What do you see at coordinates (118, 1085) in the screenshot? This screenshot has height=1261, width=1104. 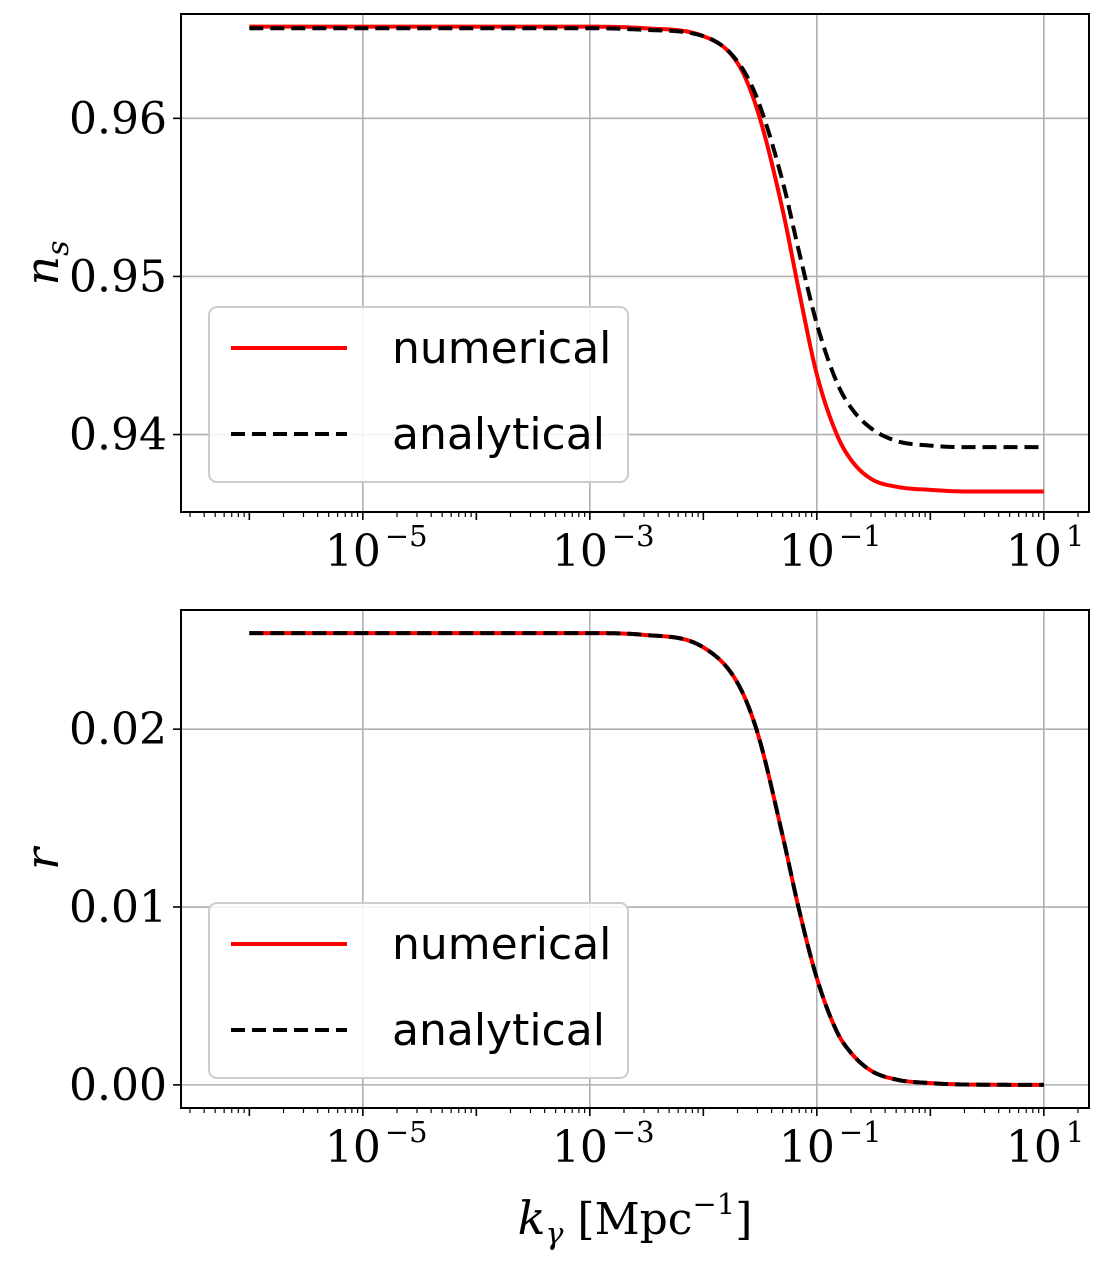 I see `y-tick-label: 0.00` at bounding box center [118, 1085].